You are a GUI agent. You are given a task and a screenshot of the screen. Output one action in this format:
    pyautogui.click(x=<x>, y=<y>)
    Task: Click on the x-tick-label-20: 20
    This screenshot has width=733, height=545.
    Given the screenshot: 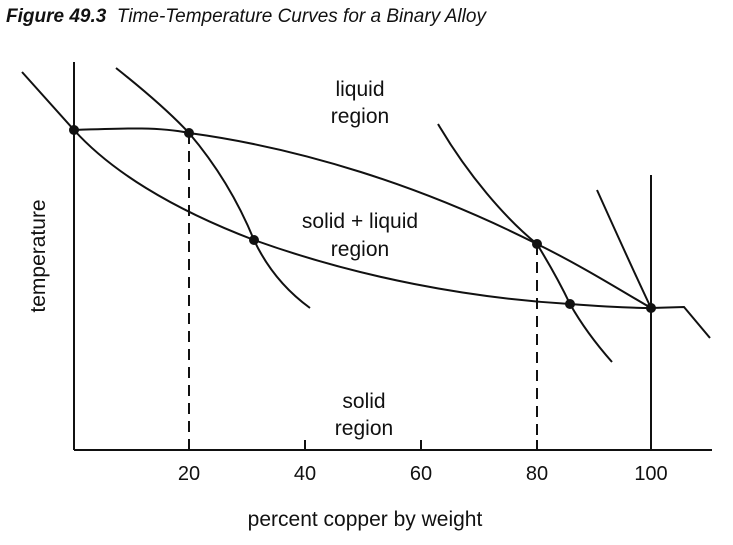 What is the action you would take?
    pyautogui.click(x=189, y=474)
    